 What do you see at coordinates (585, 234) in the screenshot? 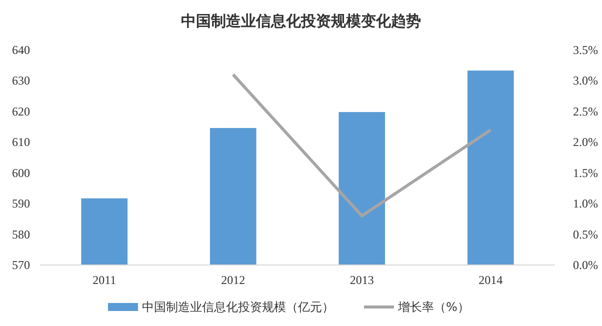
I see `y2-tick-label: 0.5%` at bounding box center [585, 234].